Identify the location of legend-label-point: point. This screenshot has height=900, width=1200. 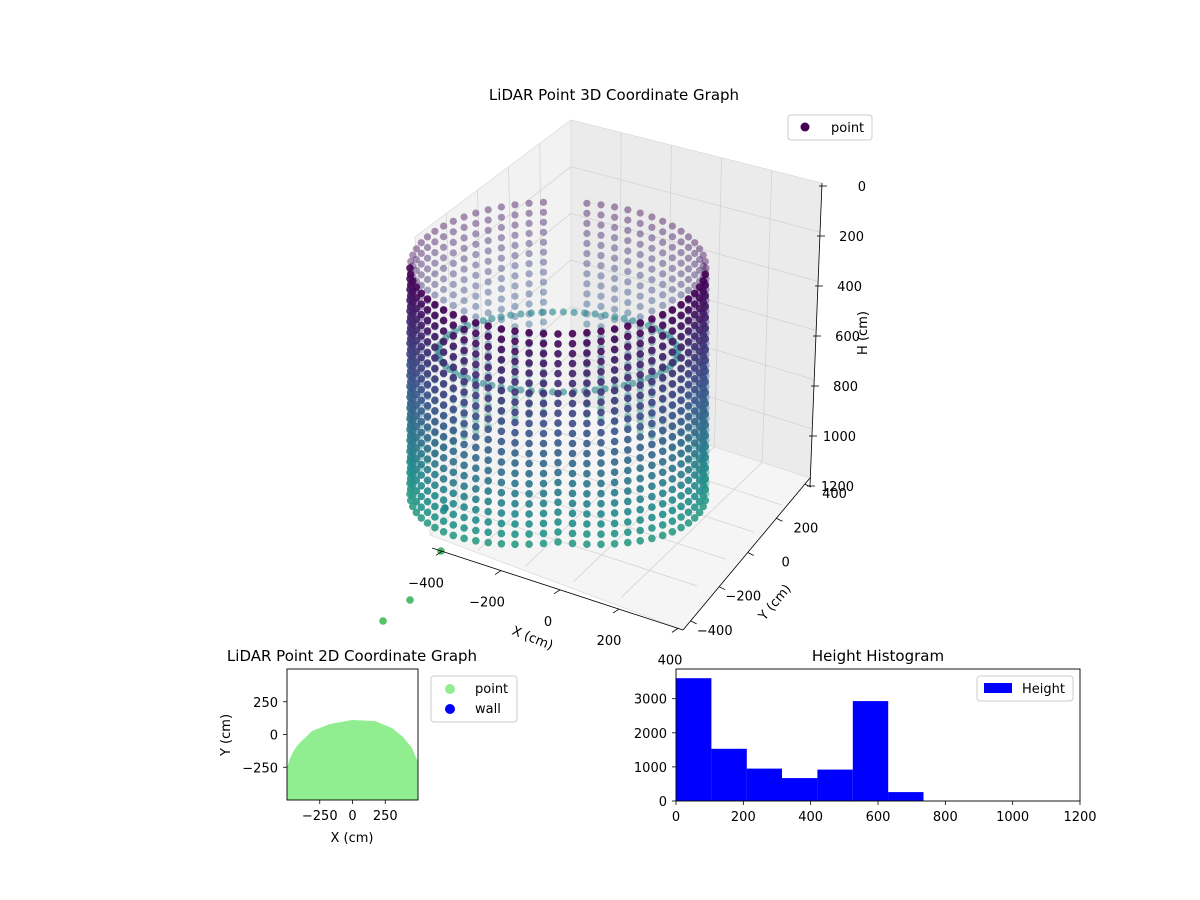
(847, 128).